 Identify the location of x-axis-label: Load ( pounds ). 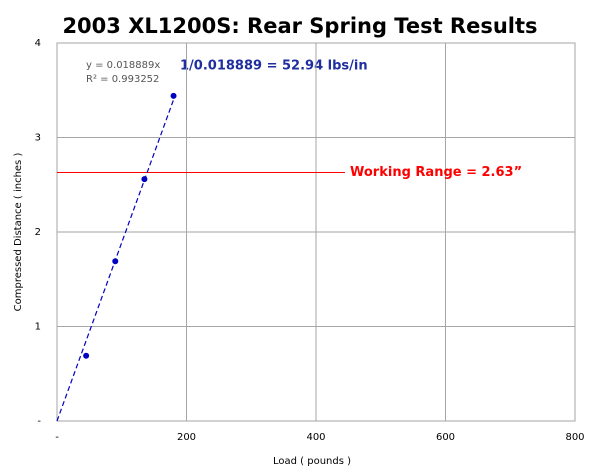
(312, 461).